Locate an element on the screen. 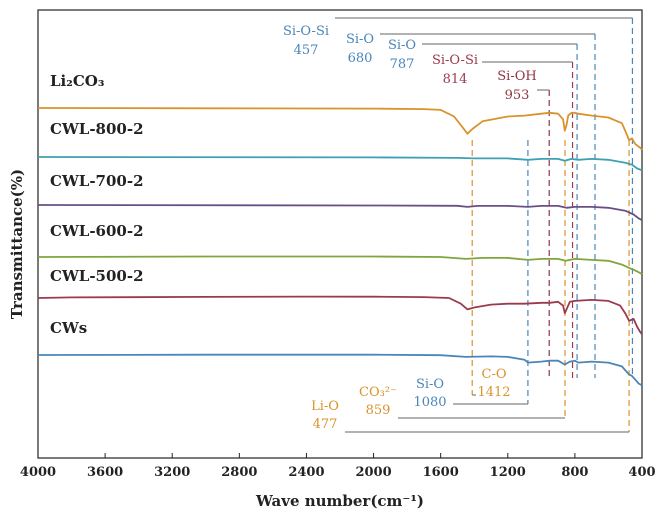 This screenshot has height=511, width=658. annotation-value: 1080 is located at coordinates (429, 402).